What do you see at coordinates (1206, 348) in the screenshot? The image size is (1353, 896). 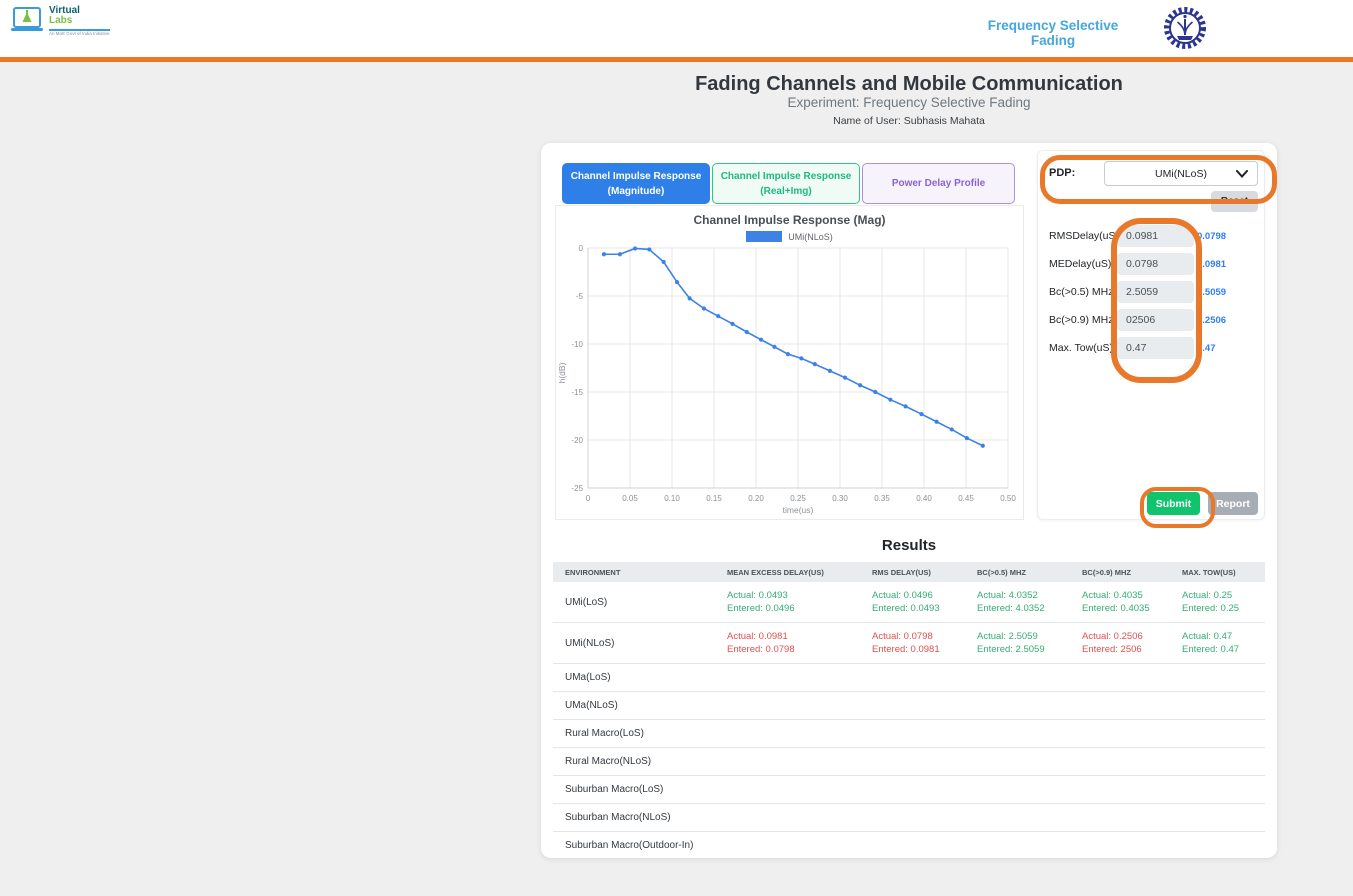 I see `actual-value-hint: 0.47` at bounding box center [1206, 348].